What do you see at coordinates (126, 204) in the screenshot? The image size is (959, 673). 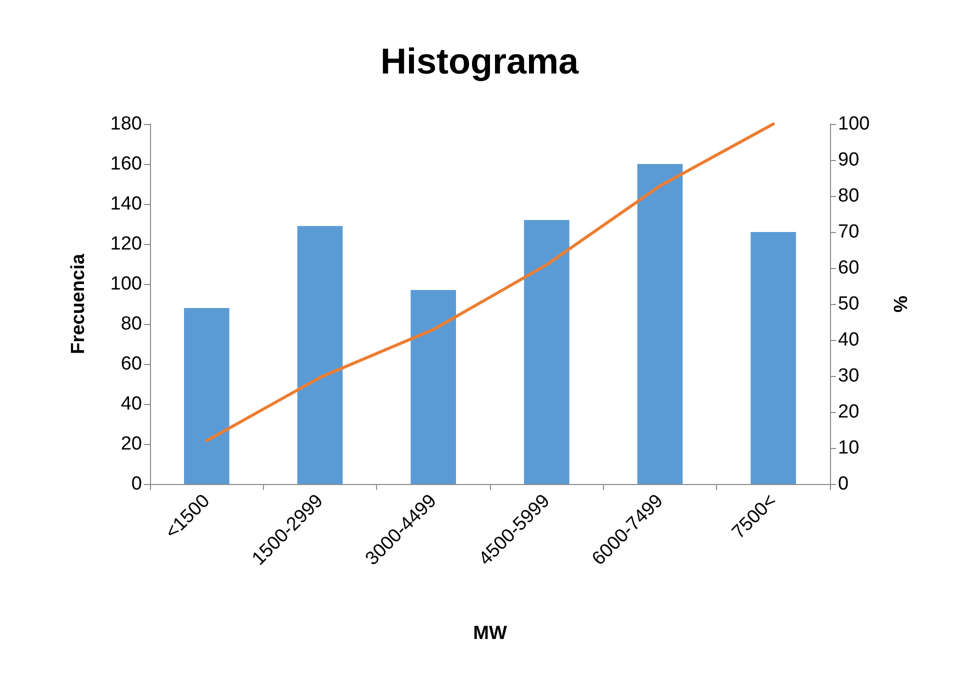 I see `y-tick-label: 140` at bounding box center [126, 204].